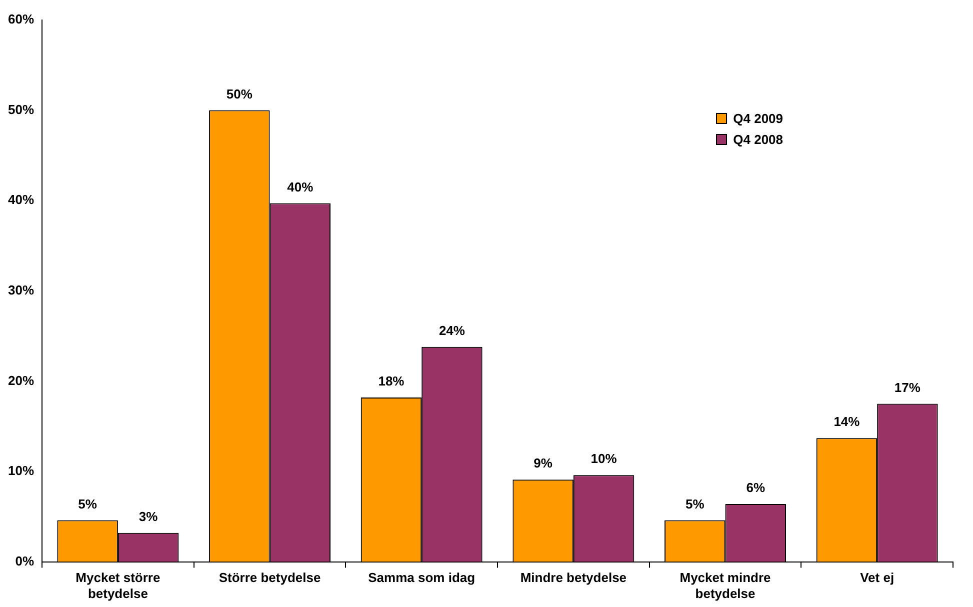 Image resolution: width=973 pixels, height=607 pixels. What do you see at coordinates (573, 578) in the screenshot?
I see `x-tick-label: Mindre betydelse` at bounding box center [573, 578].